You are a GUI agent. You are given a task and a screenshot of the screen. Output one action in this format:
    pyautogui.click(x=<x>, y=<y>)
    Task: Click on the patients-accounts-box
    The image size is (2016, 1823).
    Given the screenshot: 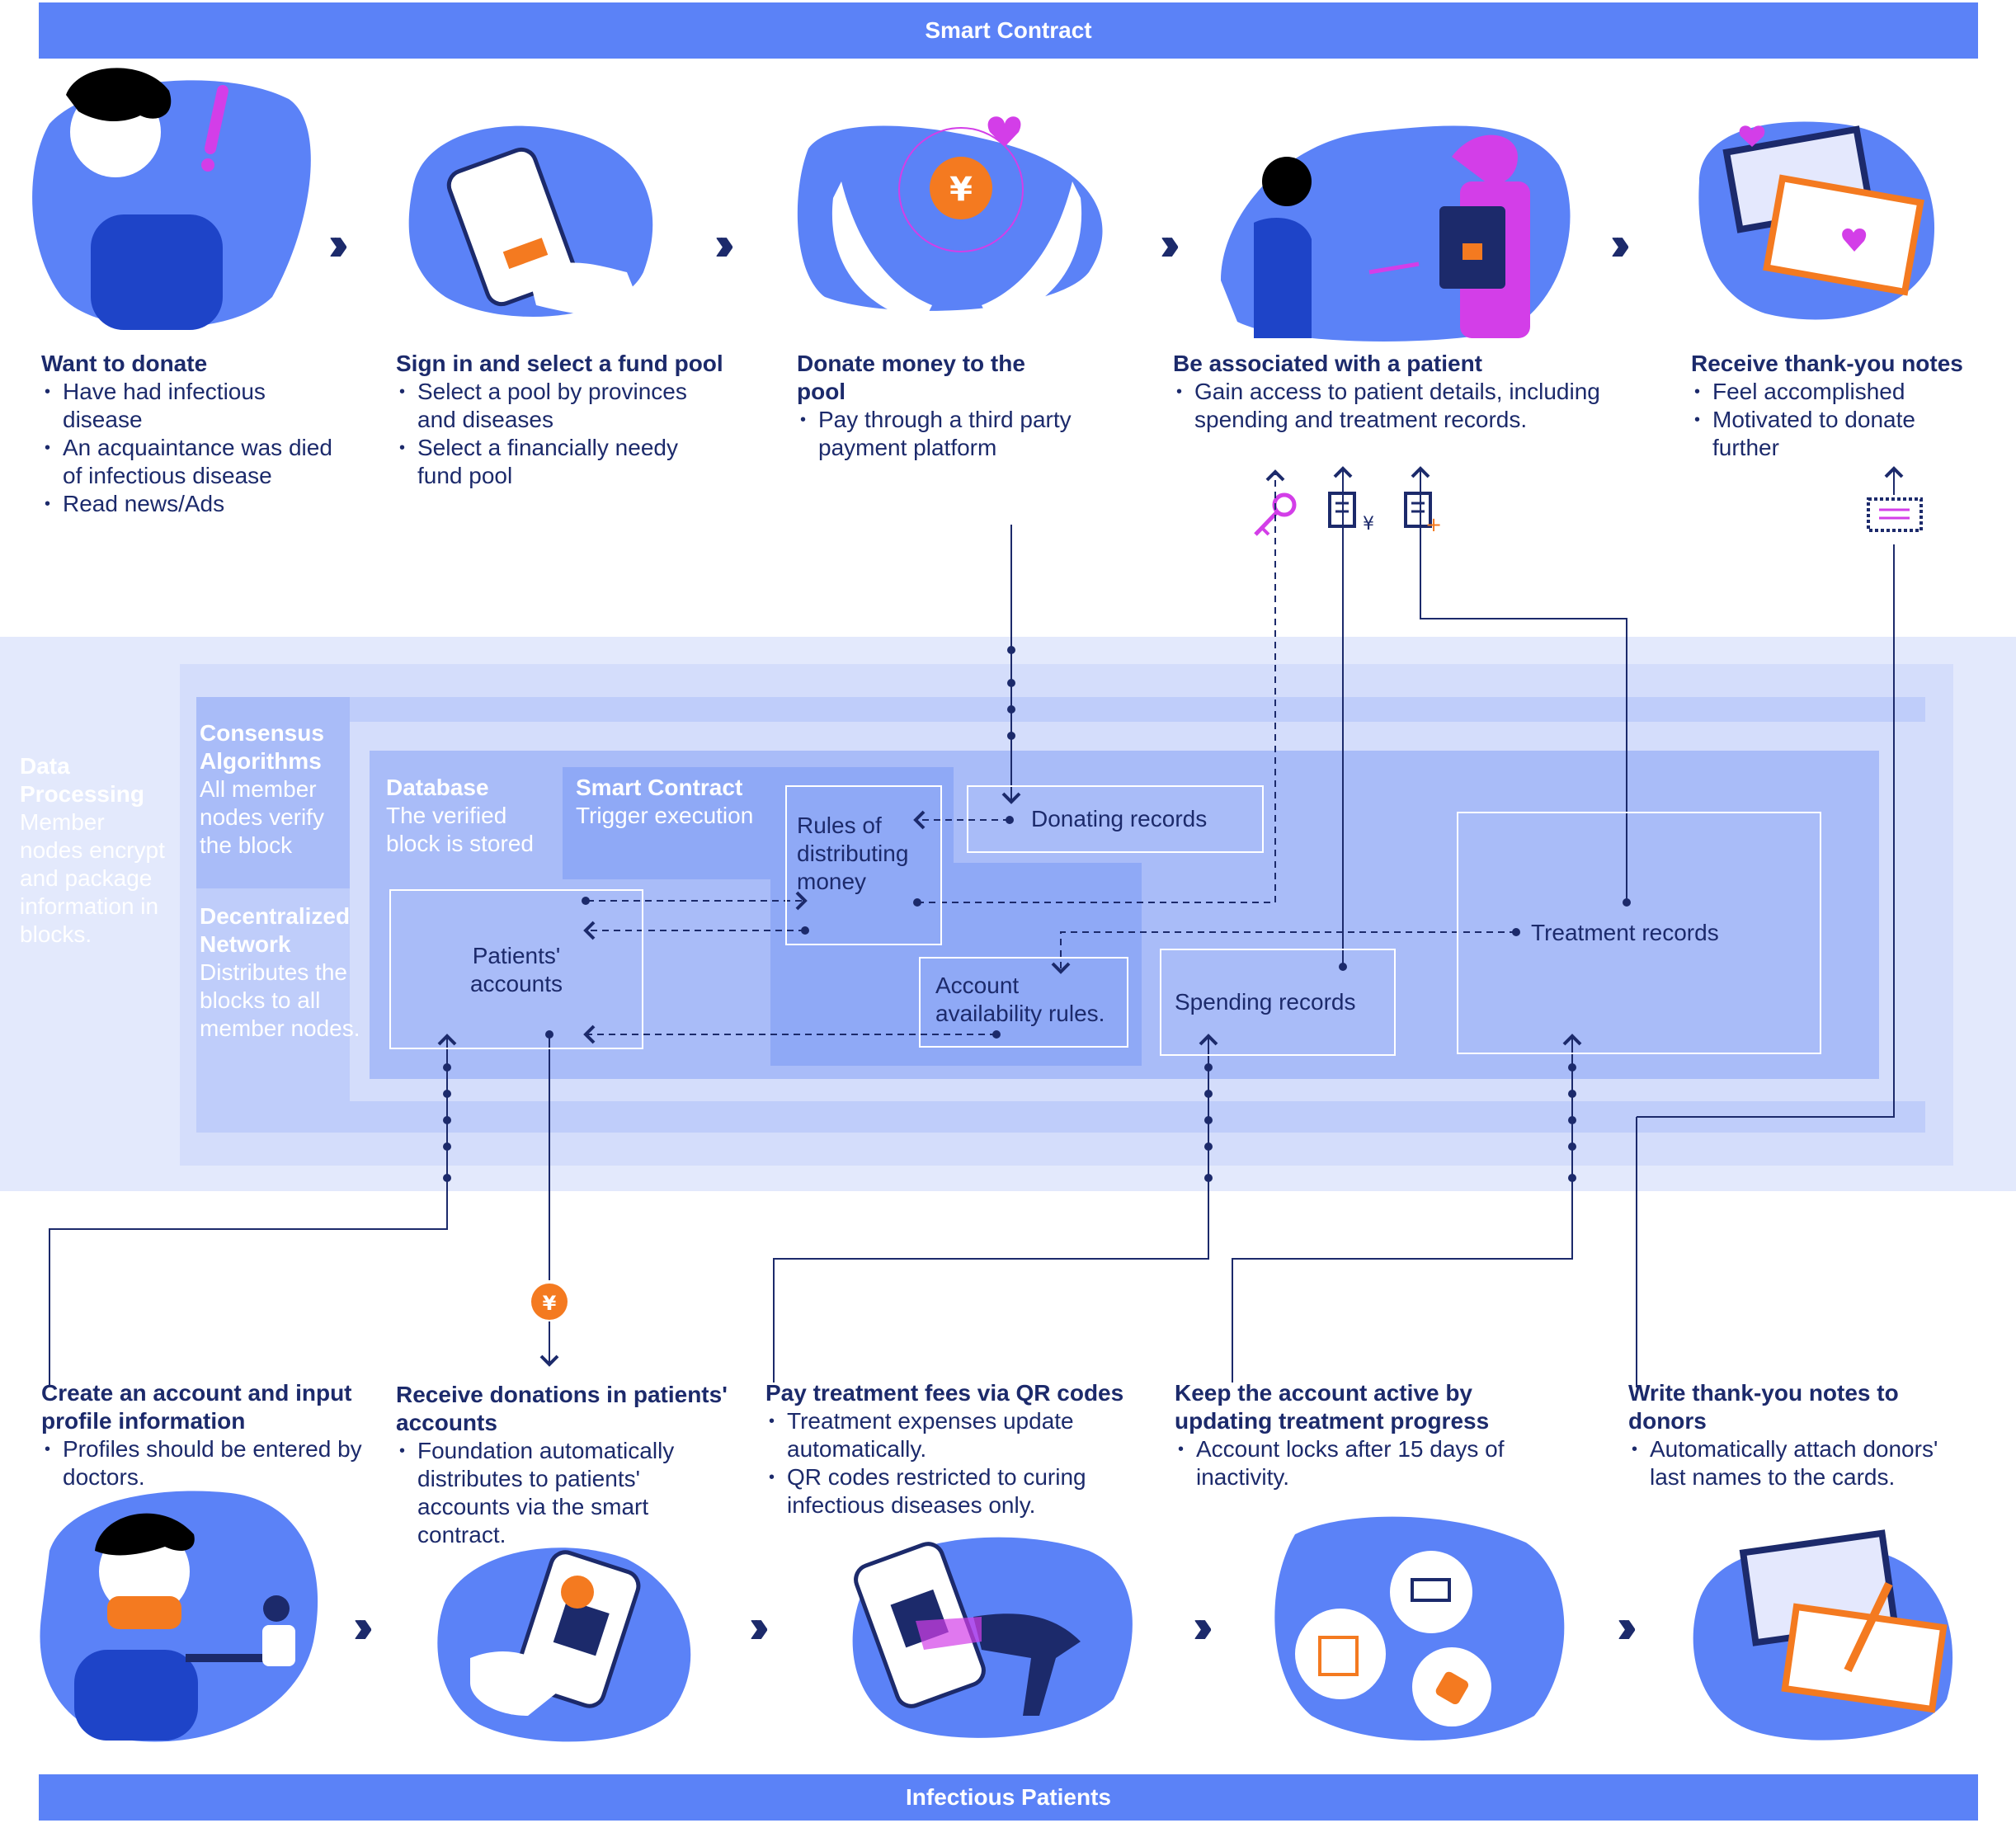 What is the action you would take?
    pyautogui.click(x=516, y=969)
    